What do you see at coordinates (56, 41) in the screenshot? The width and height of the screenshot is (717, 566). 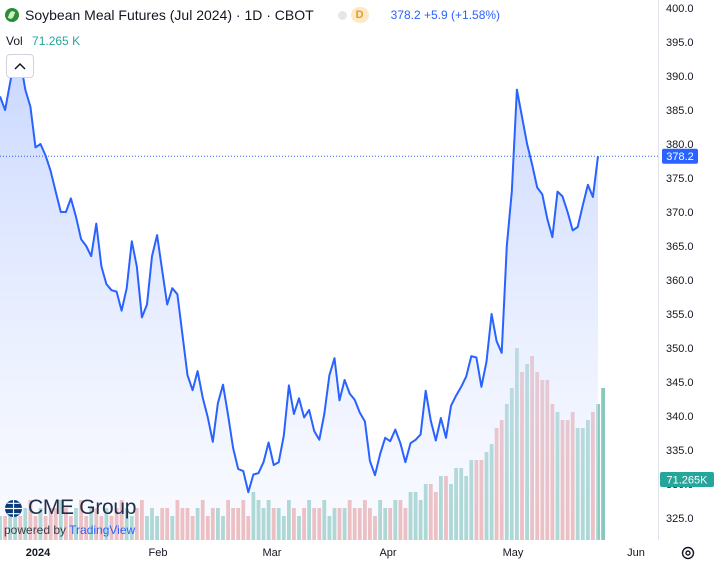 I see `volume-value: 71.265 K` at bounding box center [56, 41].